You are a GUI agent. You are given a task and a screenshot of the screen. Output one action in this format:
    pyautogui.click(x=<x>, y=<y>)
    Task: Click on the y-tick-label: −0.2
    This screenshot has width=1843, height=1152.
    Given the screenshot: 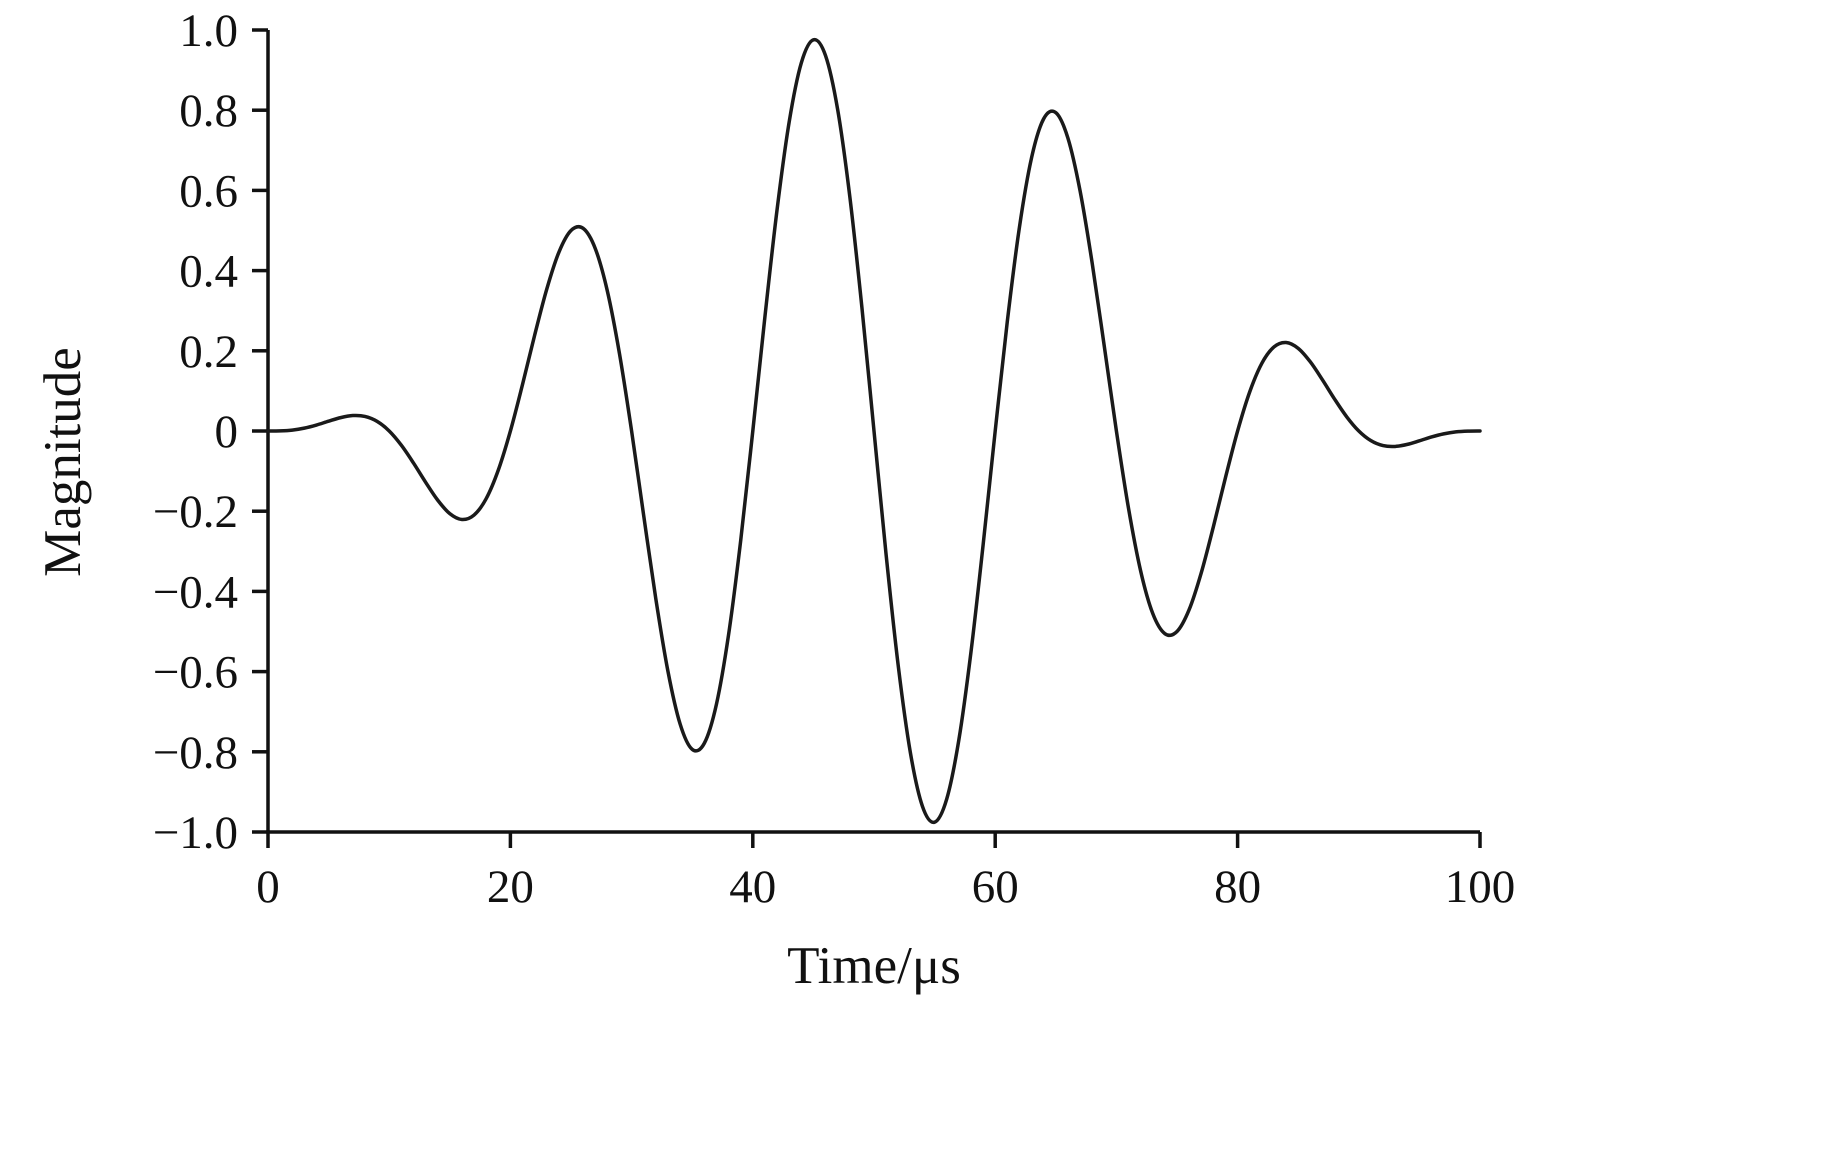 What is the action you would take?
    pyautogui.click(x=195, y=512)
    